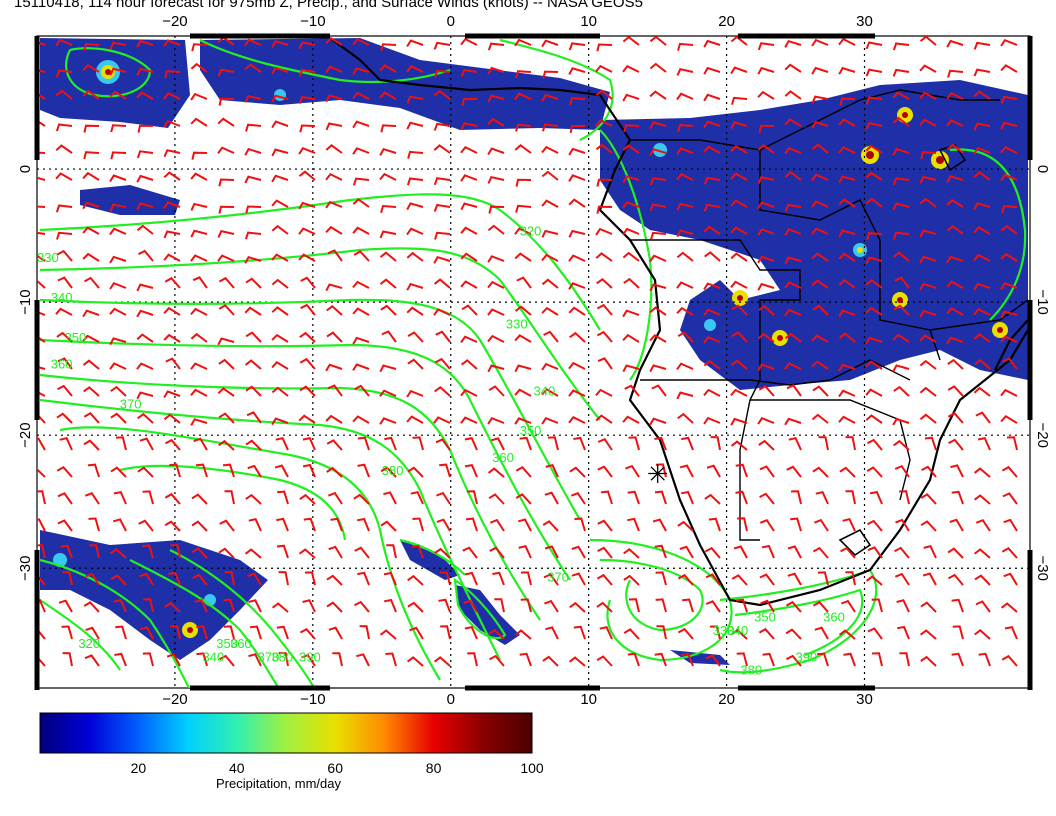 The image size is (1056, 816). What do you see at coordinates (278, 783) in the screenshot?
I see `colorbar-label: Precipitation, mm/day` at bounding box center [278, 783].